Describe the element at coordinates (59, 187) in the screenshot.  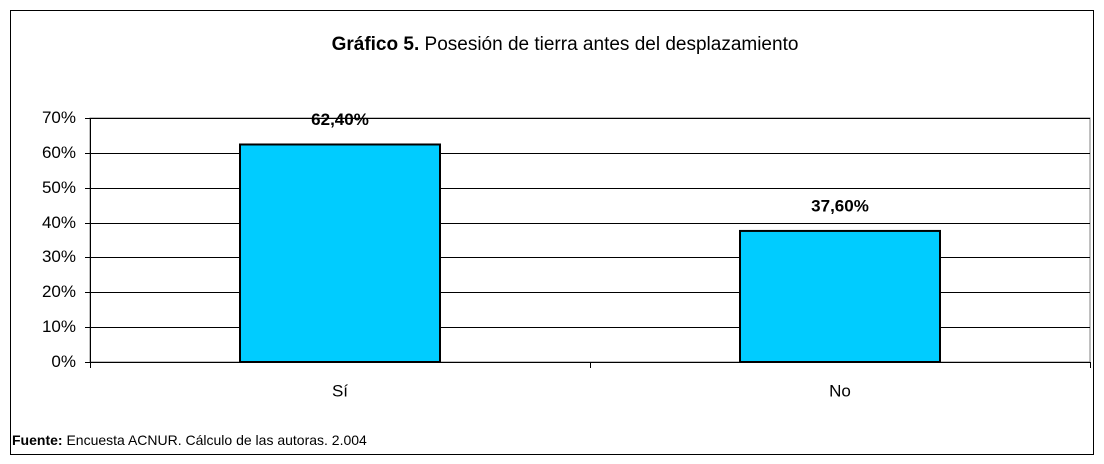
I see `y-tick-label: 50%` at that location.